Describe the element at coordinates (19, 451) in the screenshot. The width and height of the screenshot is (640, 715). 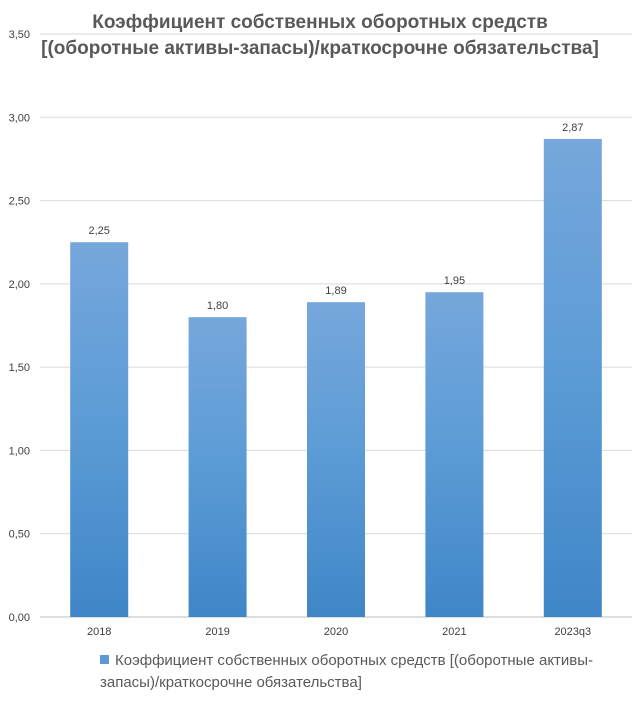
I see `y-tick-label: 1,00` at that location.